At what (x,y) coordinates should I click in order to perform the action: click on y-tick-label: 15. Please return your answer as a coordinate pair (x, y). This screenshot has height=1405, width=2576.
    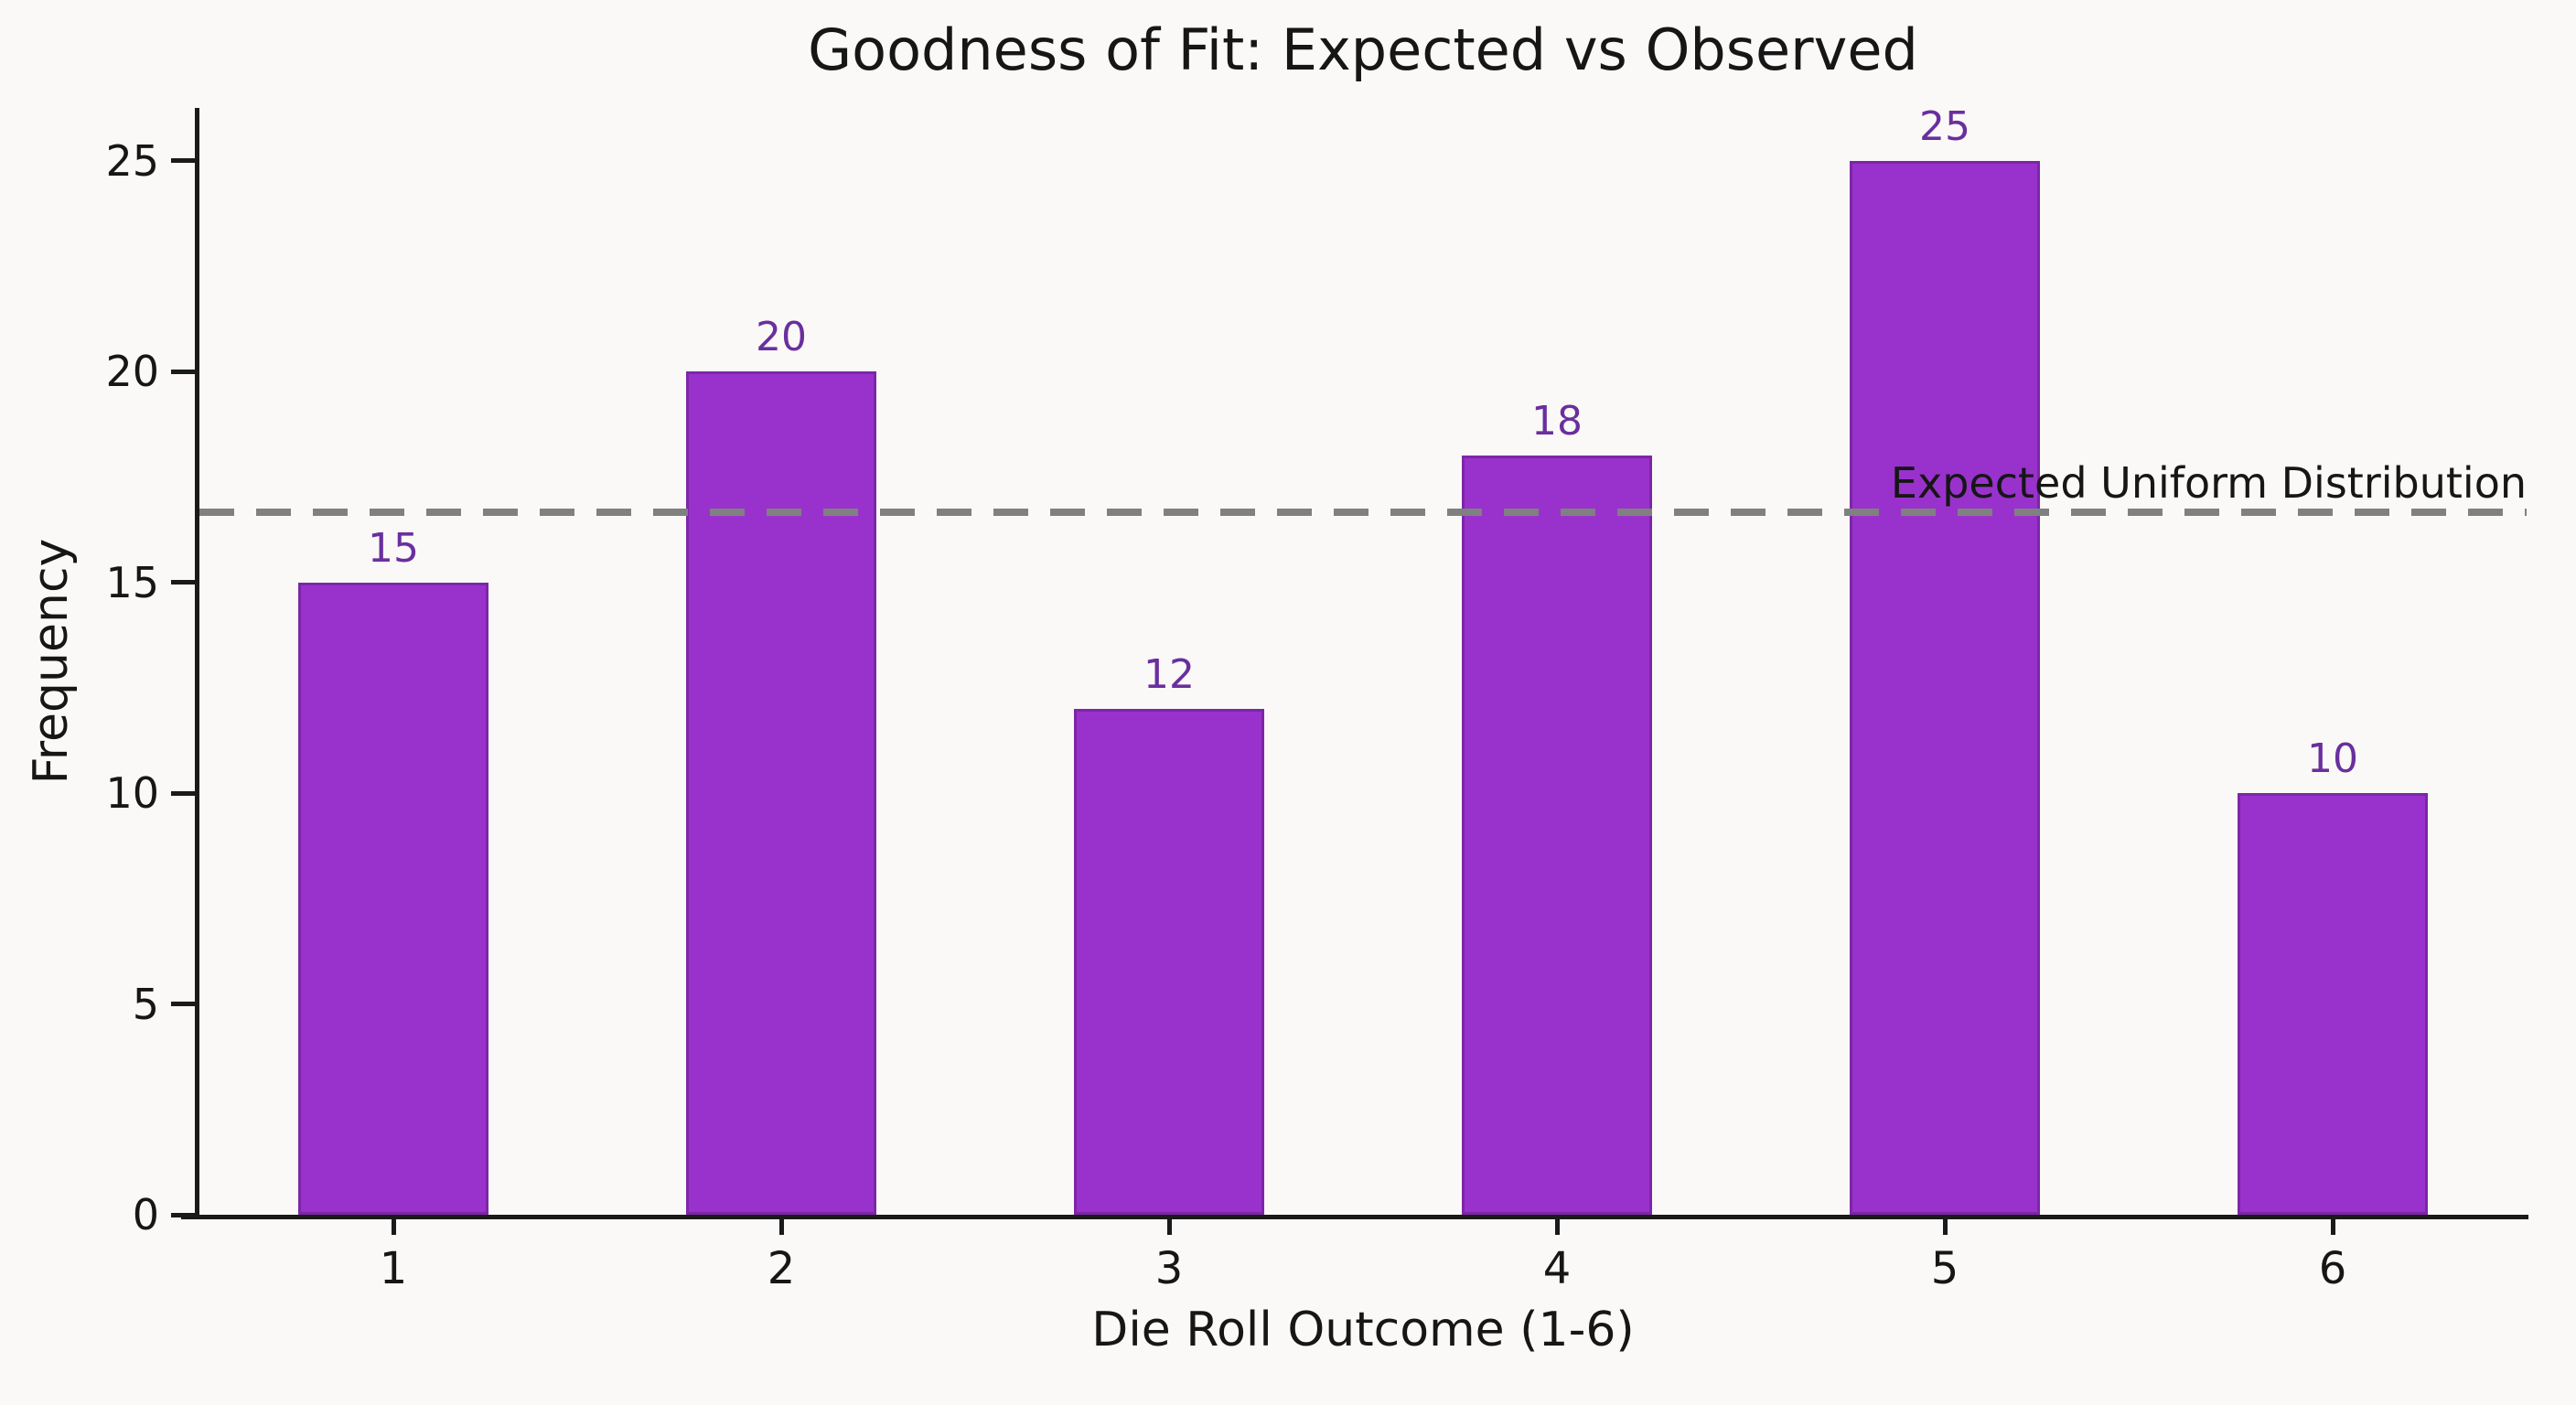
    Looking at the image, I should click on (132, 582).